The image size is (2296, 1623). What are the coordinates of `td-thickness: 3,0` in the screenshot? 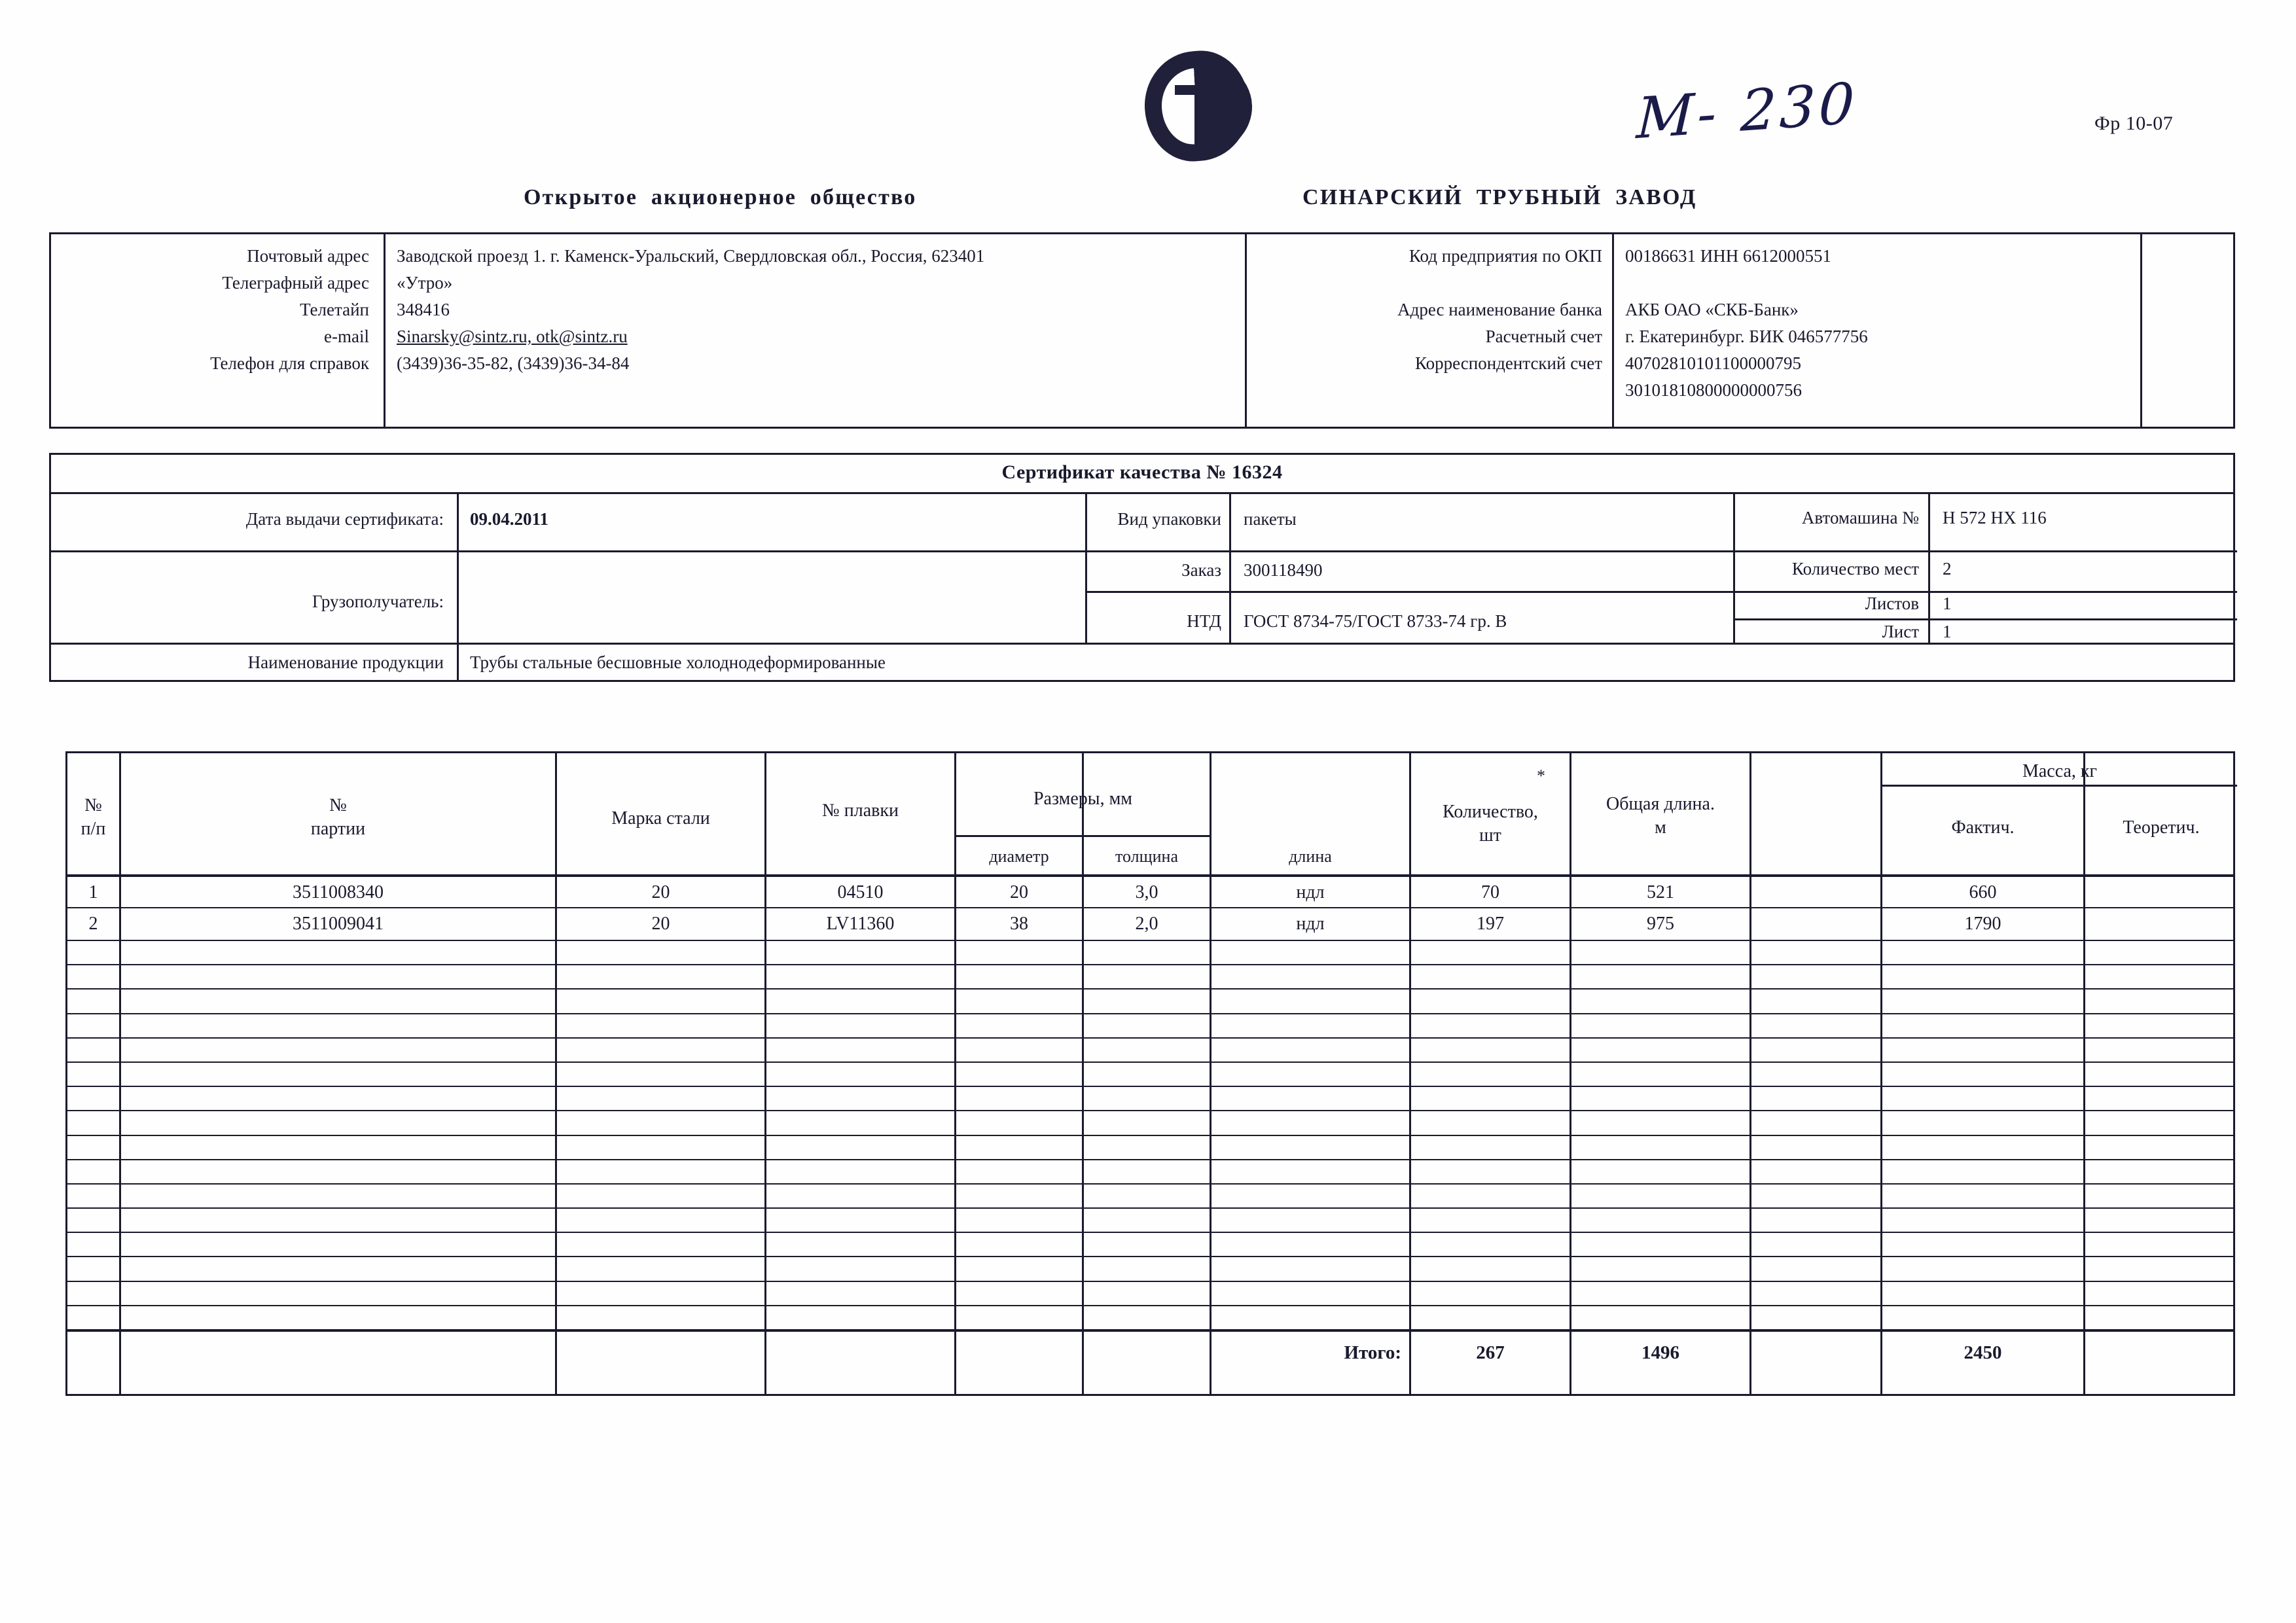 It's located at (1146, 892).